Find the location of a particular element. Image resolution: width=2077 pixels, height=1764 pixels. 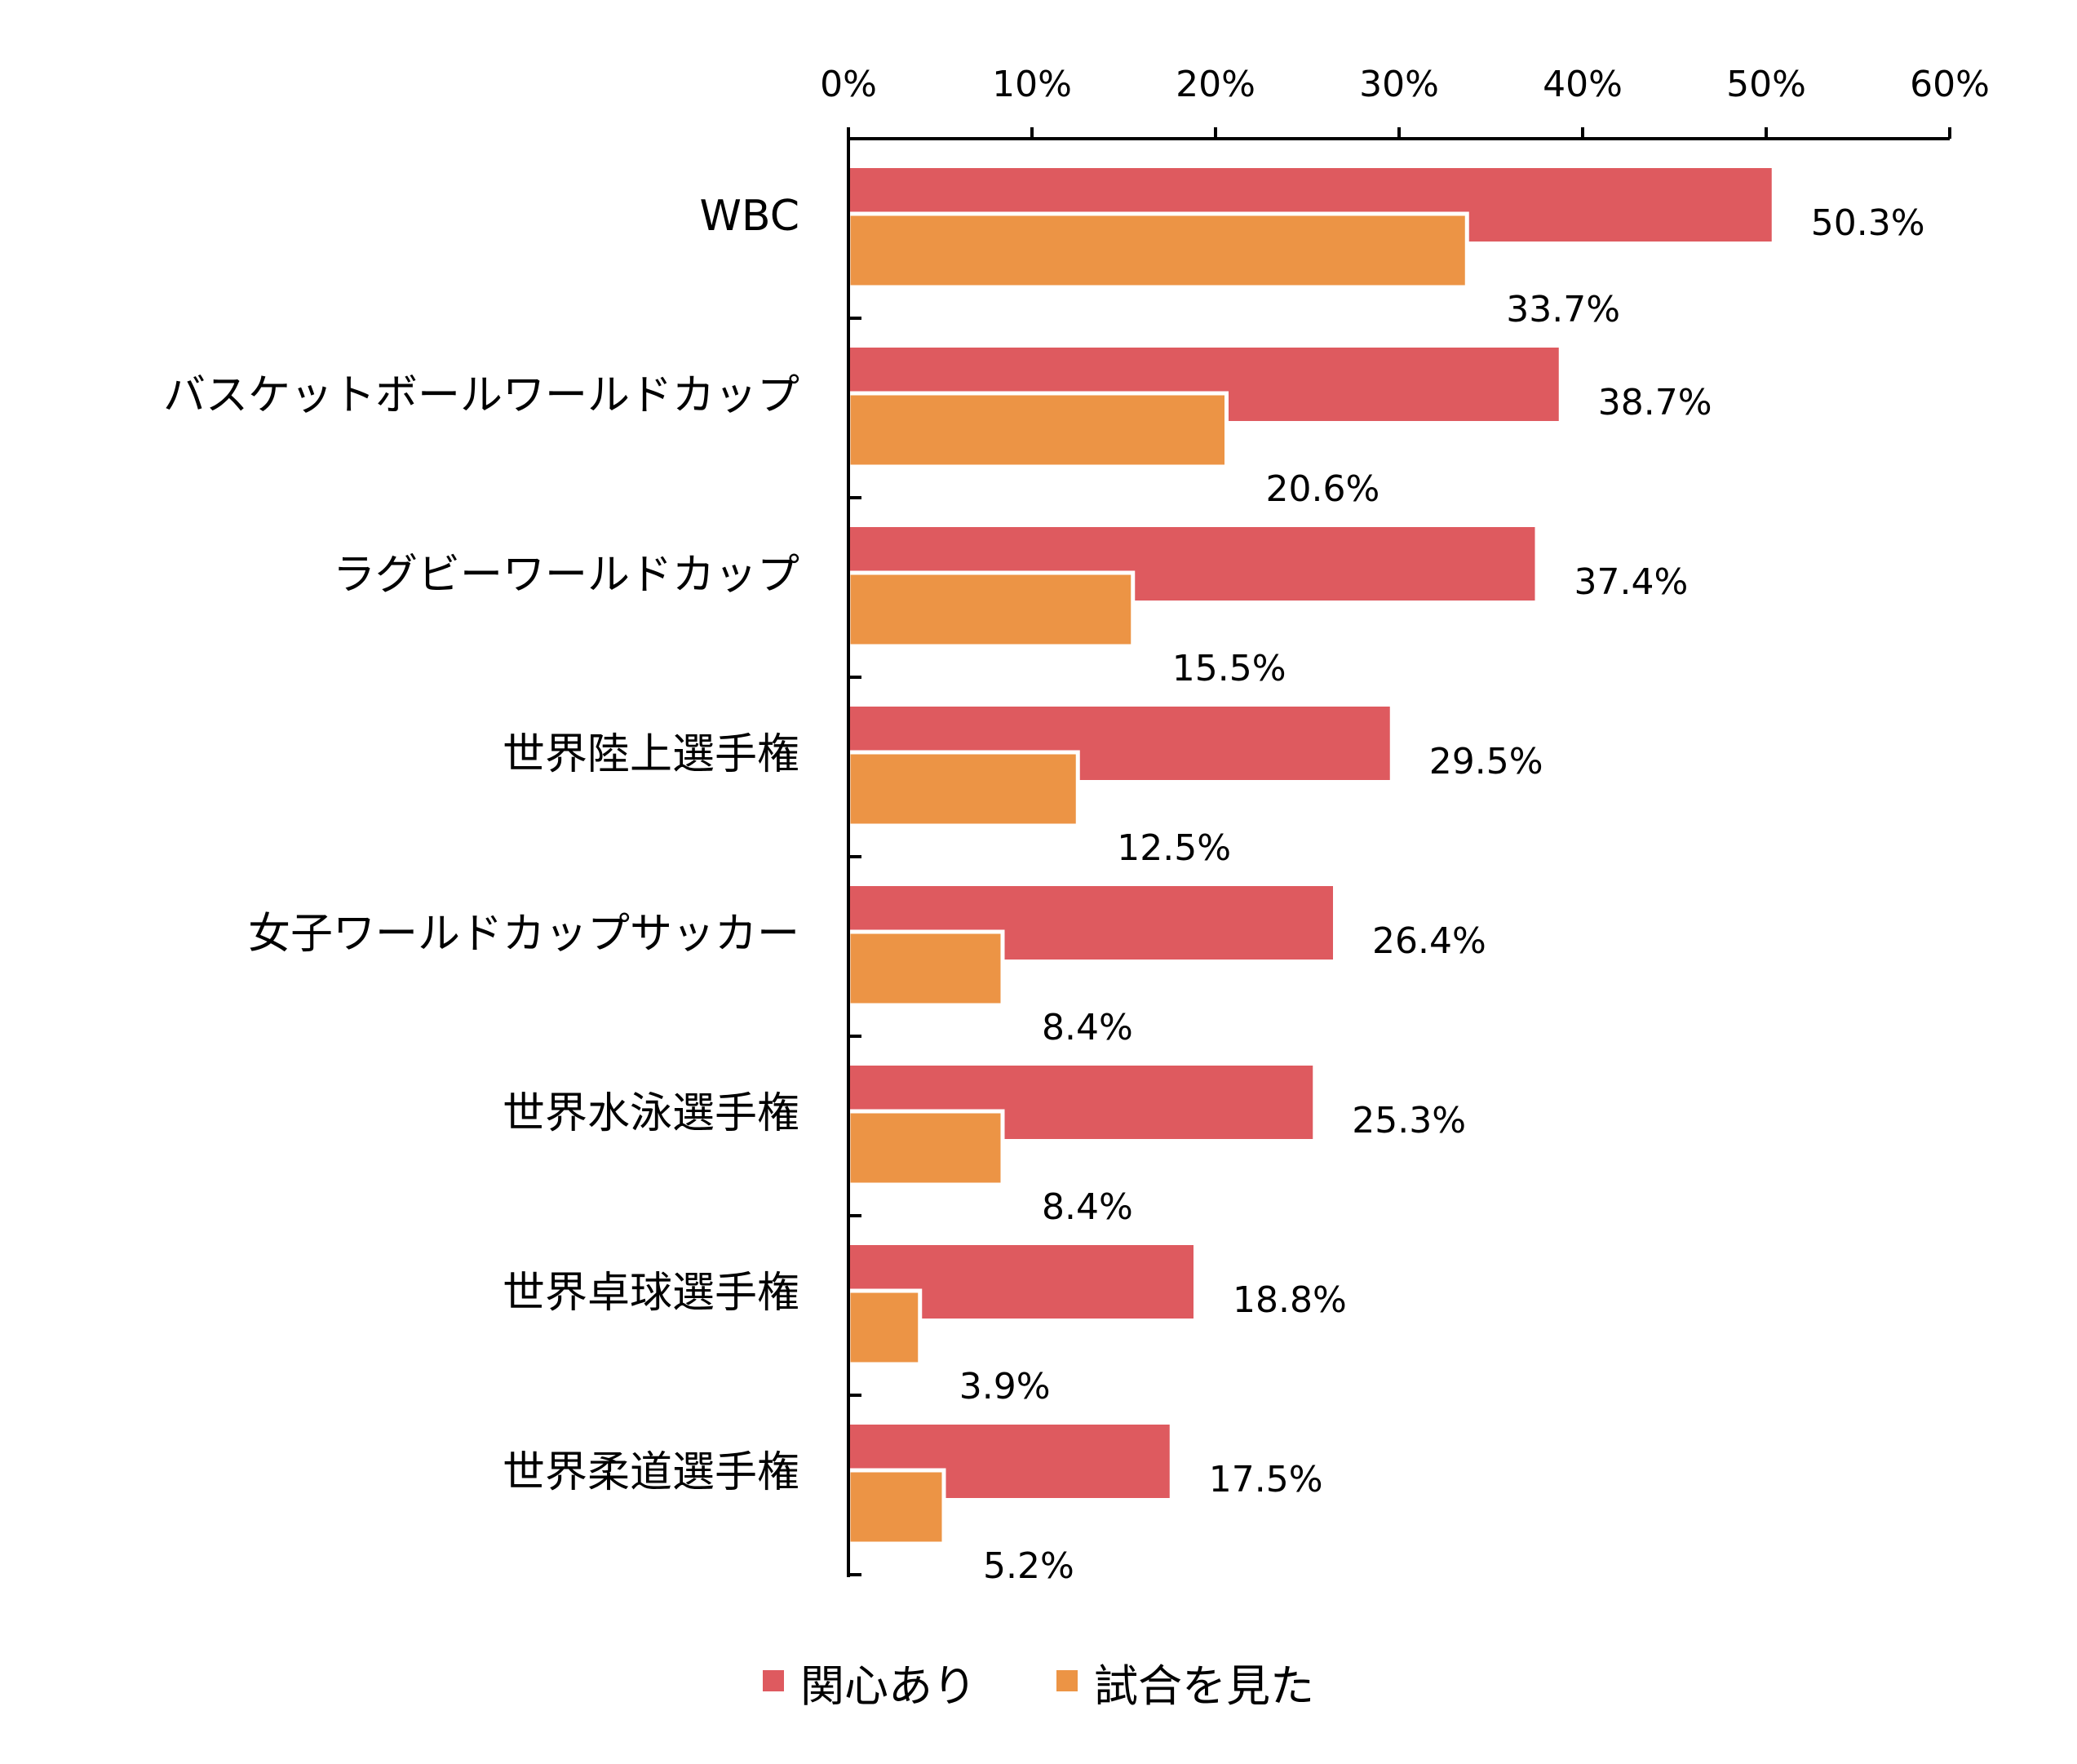

category-label: 世界水泳選手権 is located at coordinates (651, 1113).